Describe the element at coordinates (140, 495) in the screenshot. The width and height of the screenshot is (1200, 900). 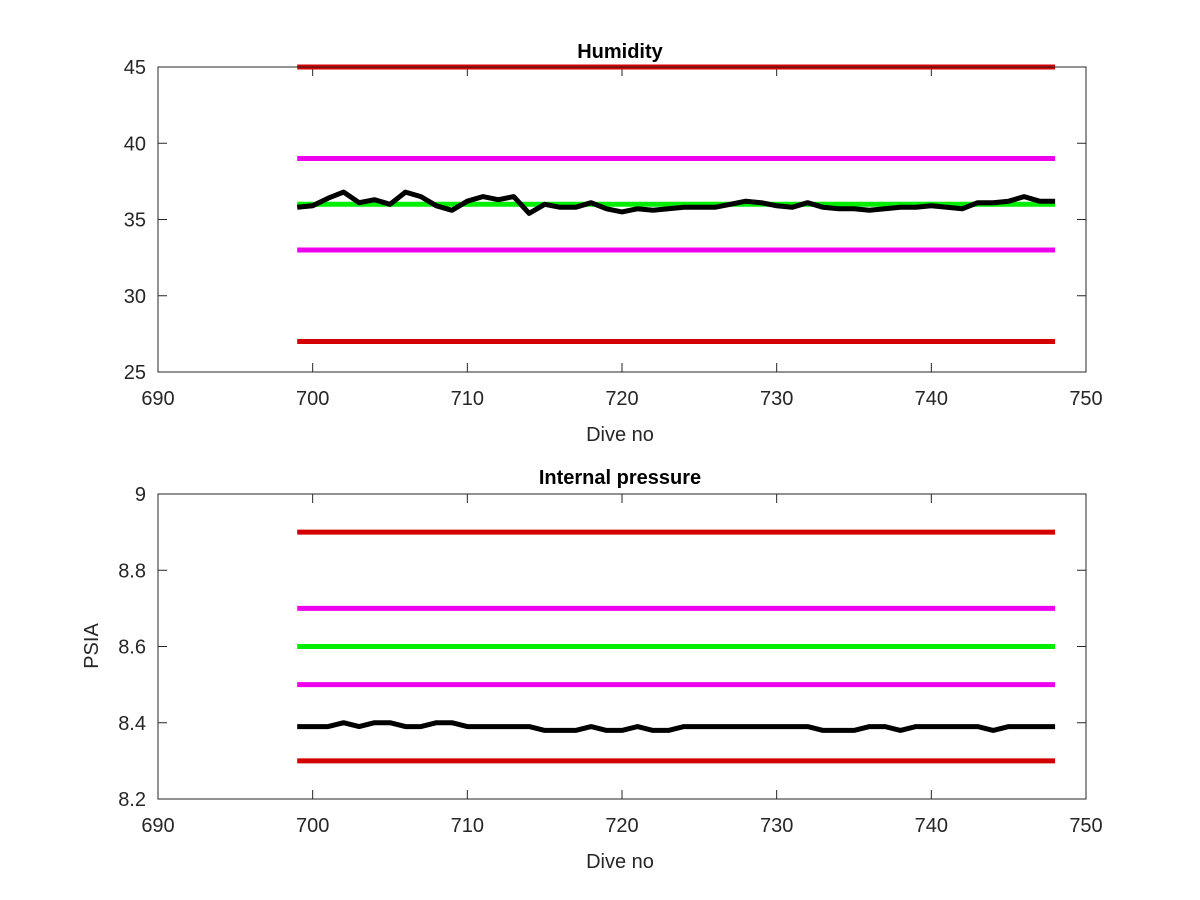
I see `pressure-y-tick-label: 9` at that location.